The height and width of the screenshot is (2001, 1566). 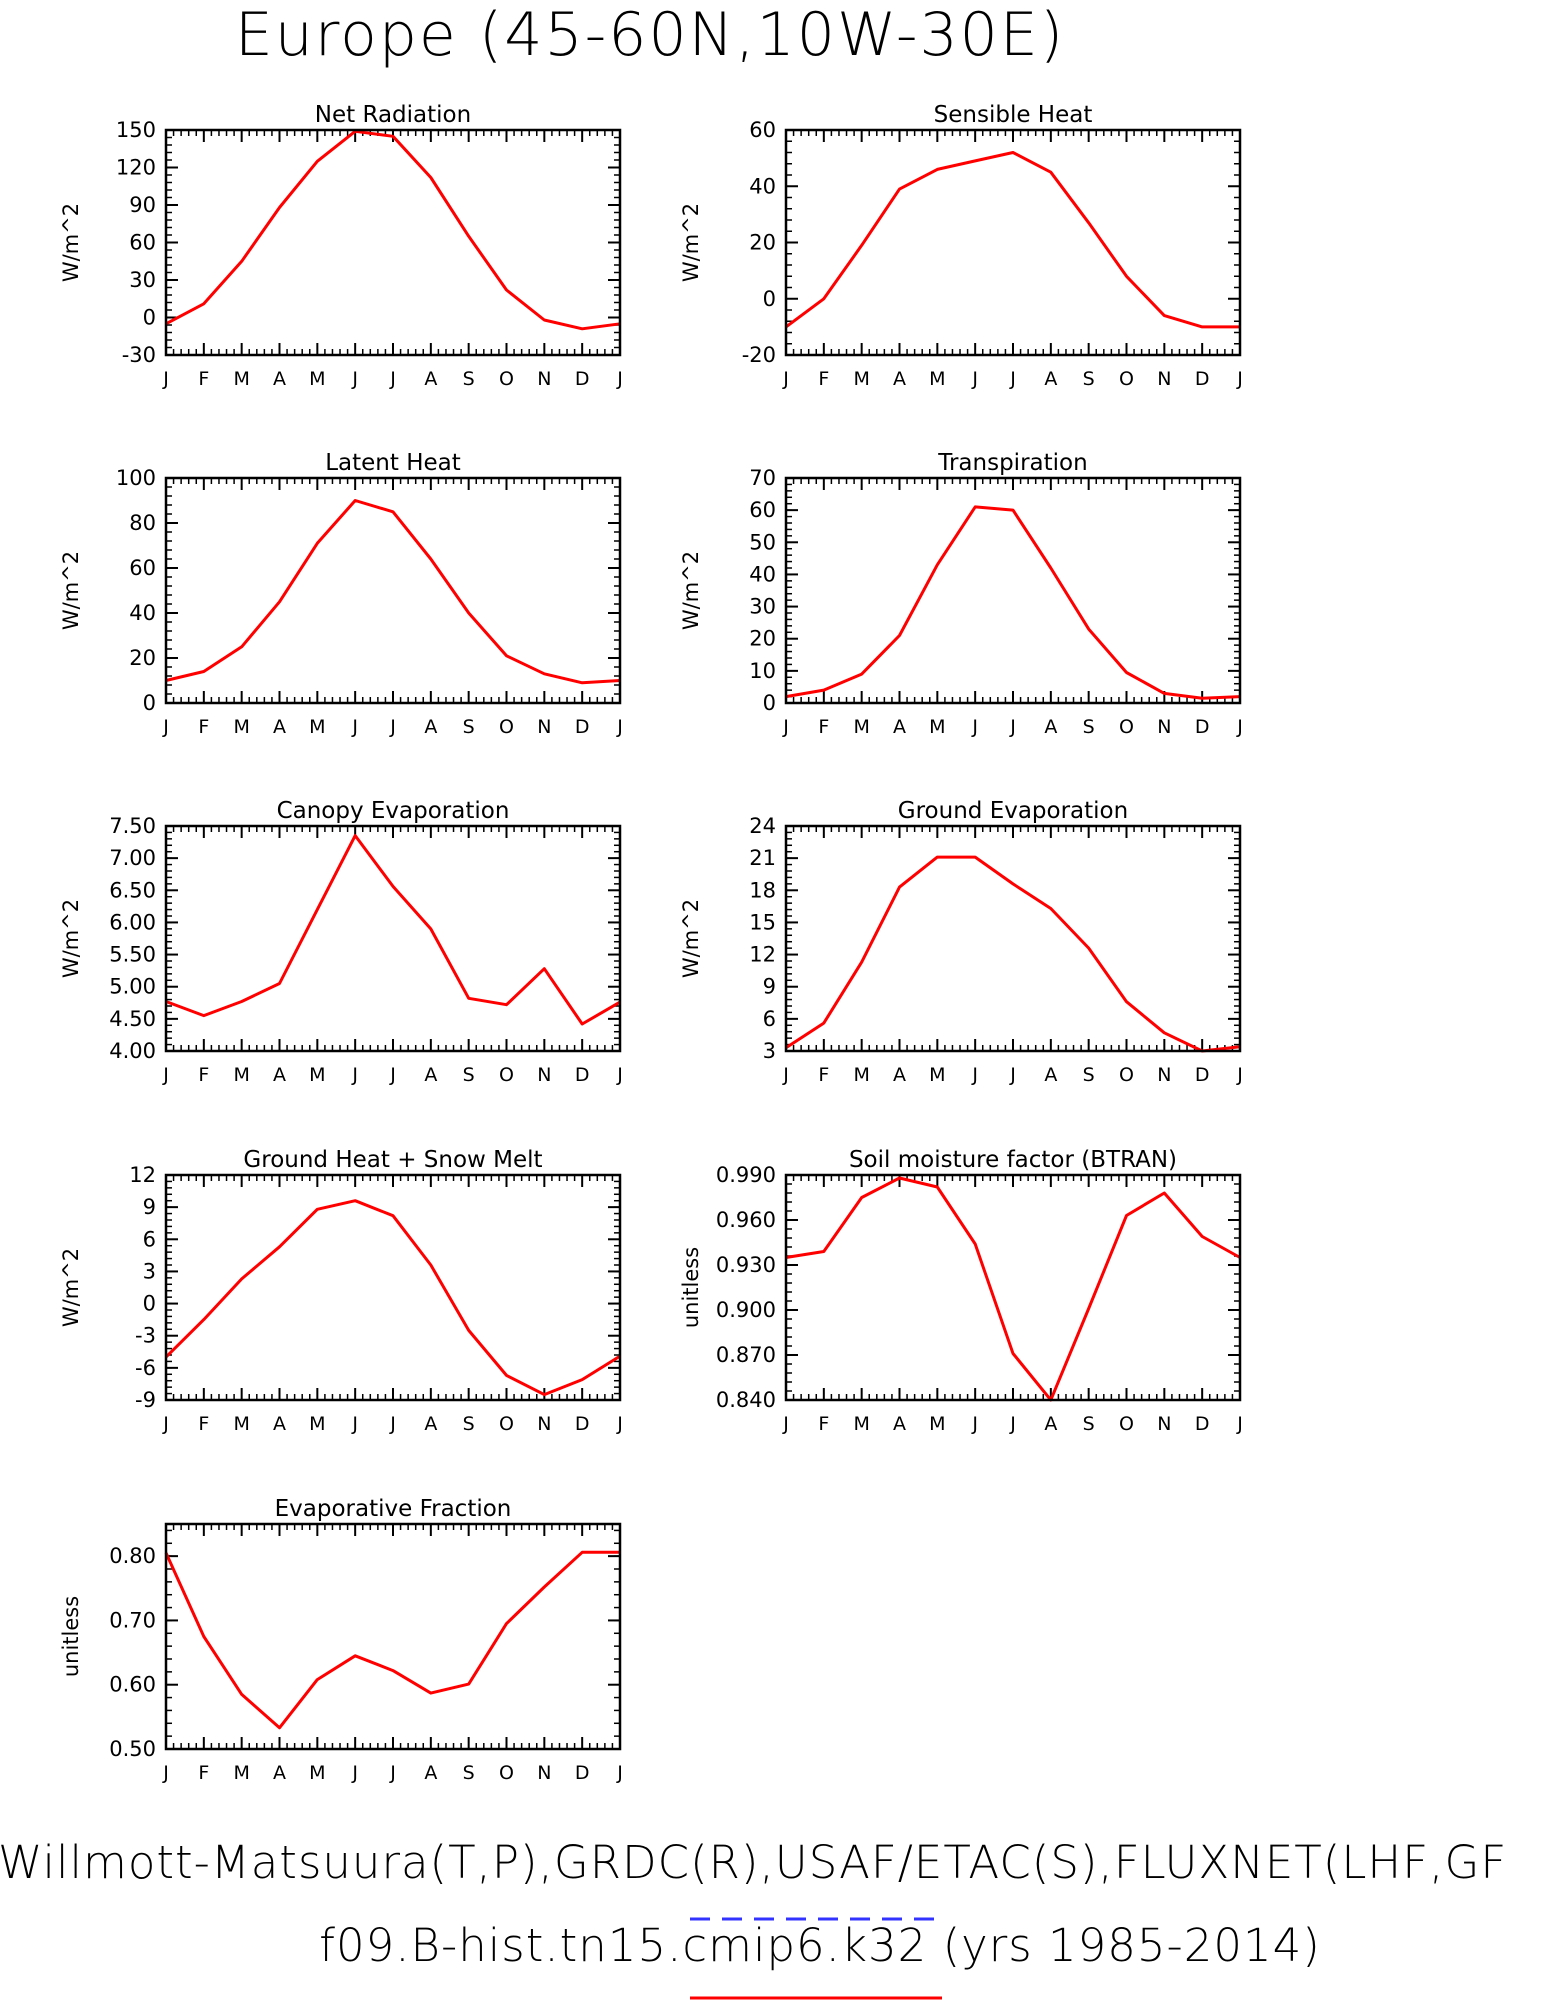 I want to click on y-tick-label: 70, so click(x=762, y=478).